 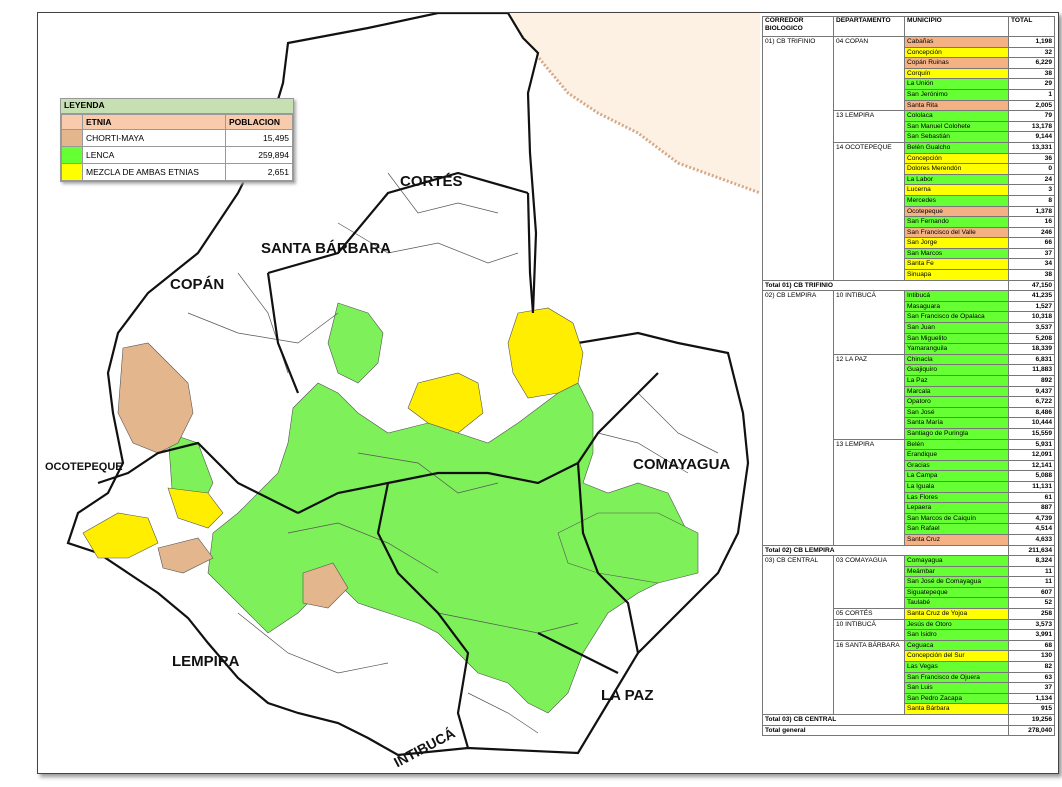 What do you see at coordinates (1031, 349) in the screenshot?
I see `total-cell: 18,339` at bounding box center [1031, 349].